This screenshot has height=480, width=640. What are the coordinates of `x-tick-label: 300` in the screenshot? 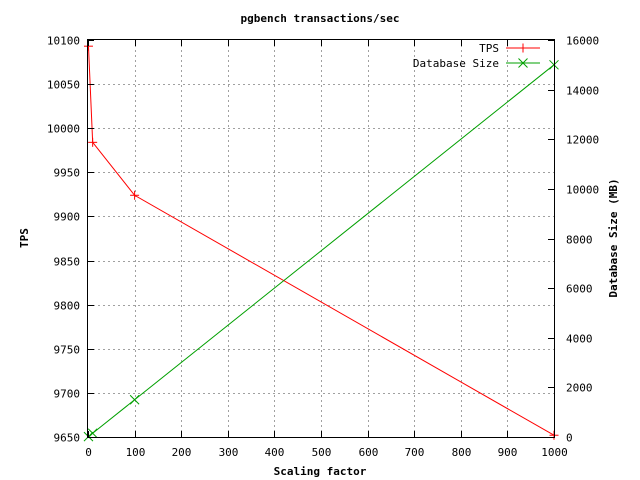 It's located at (229, 452).